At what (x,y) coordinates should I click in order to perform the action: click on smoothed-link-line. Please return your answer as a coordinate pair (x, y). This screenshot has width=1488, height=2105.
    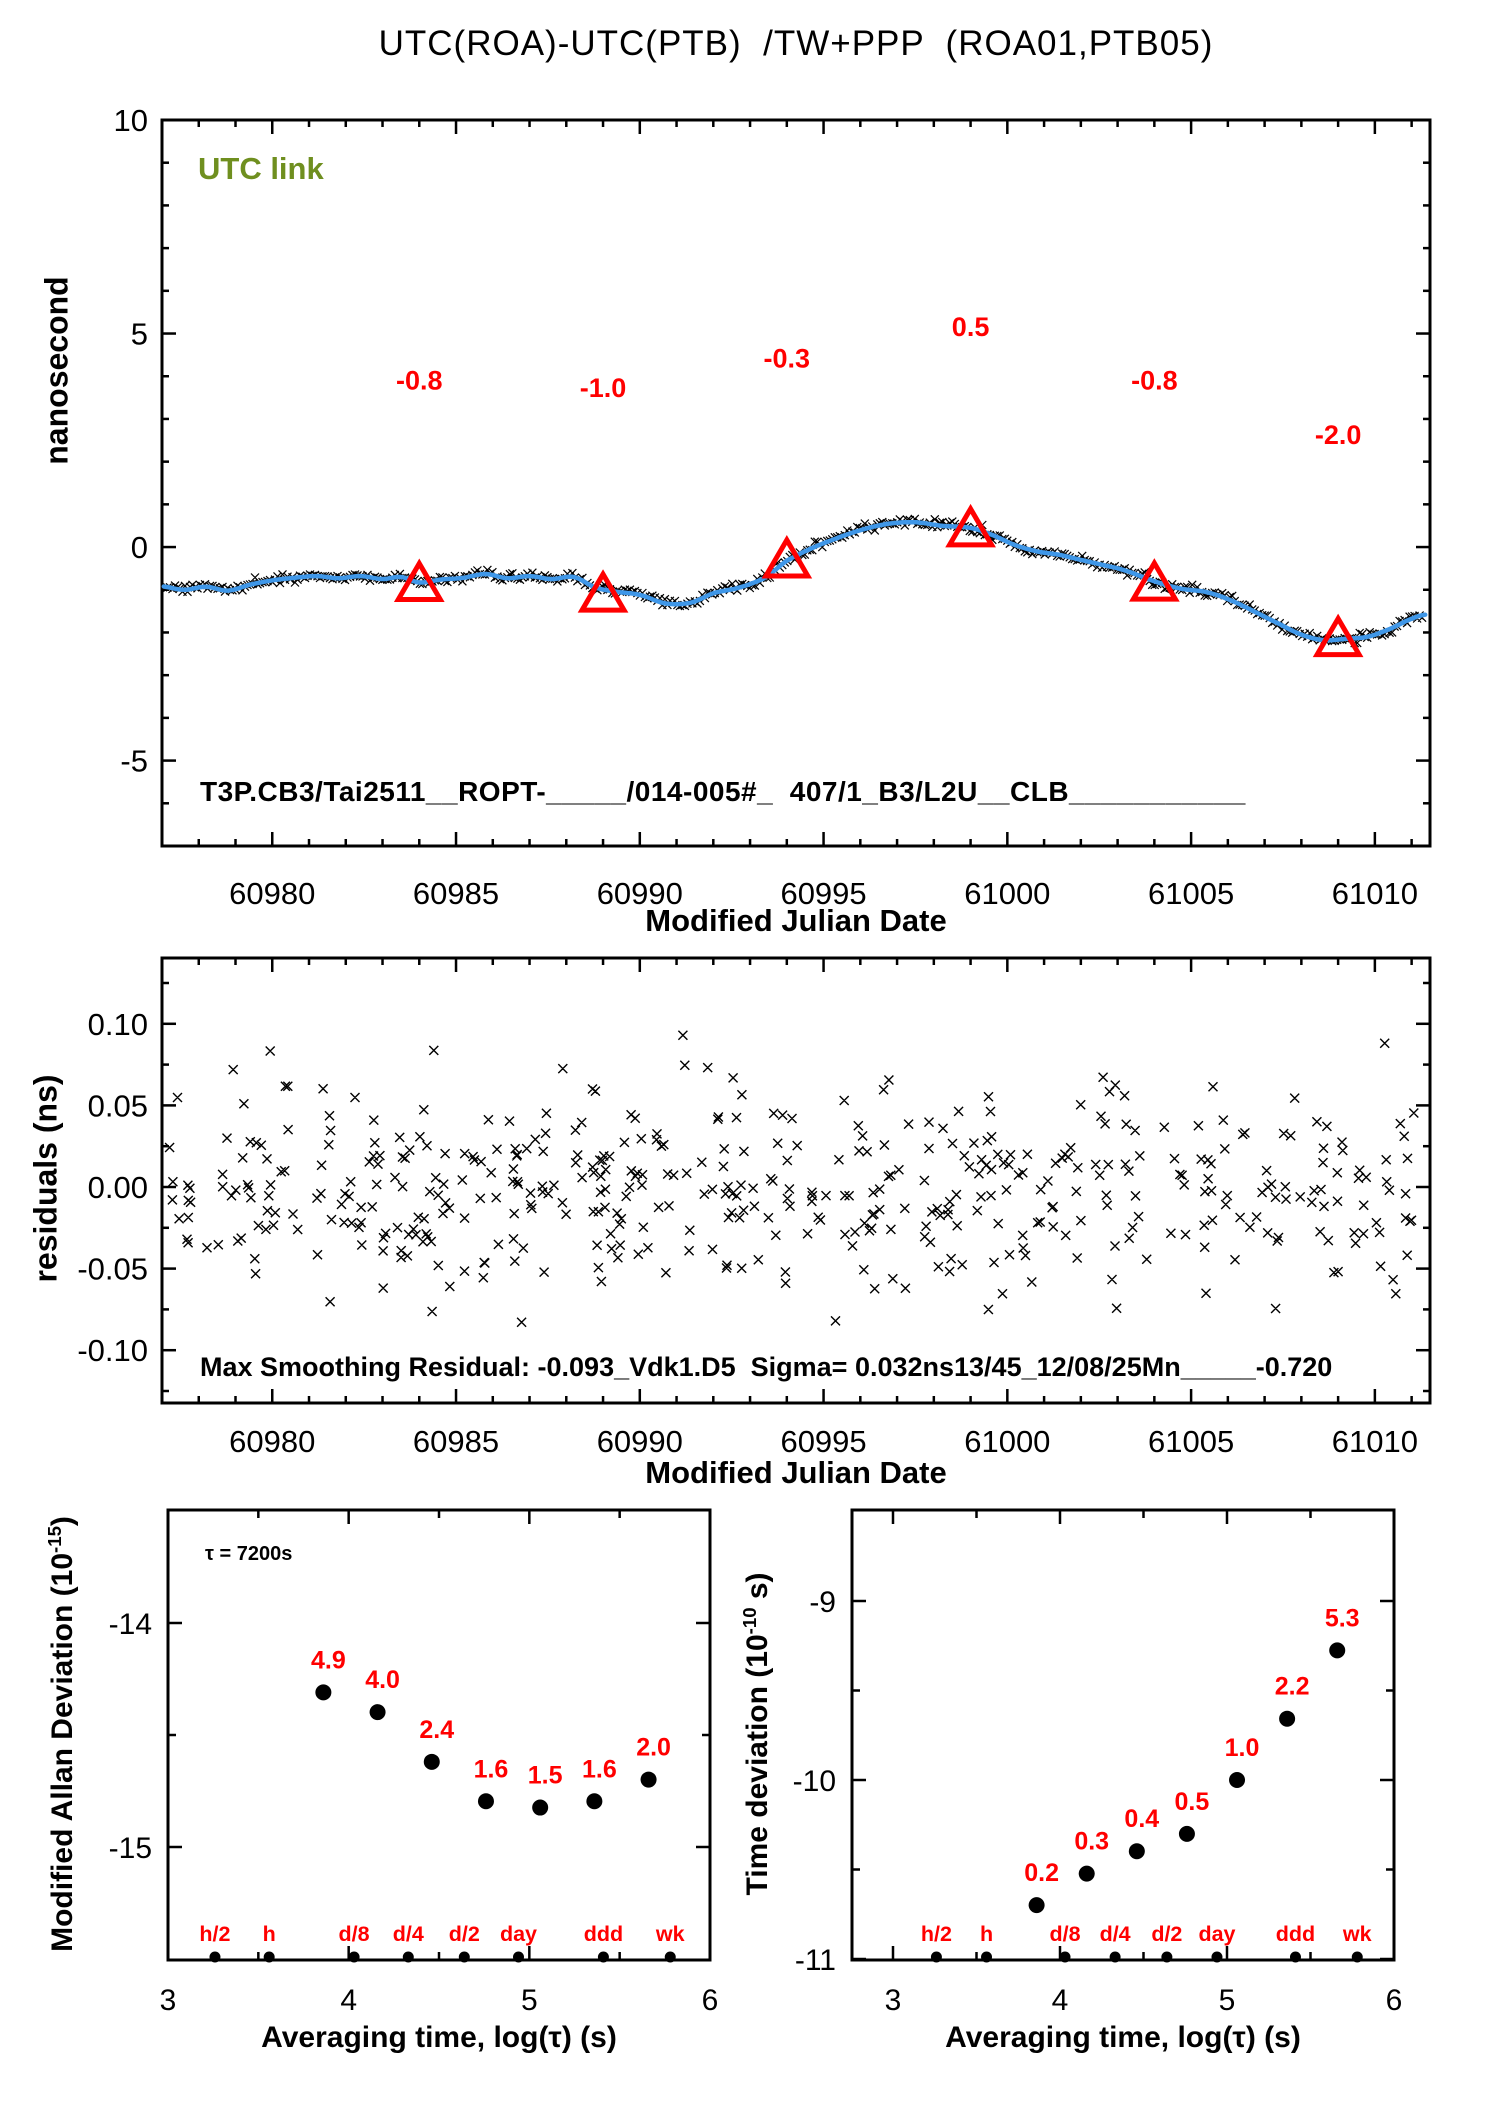
    Looking at the image, I should click on (794, 581).